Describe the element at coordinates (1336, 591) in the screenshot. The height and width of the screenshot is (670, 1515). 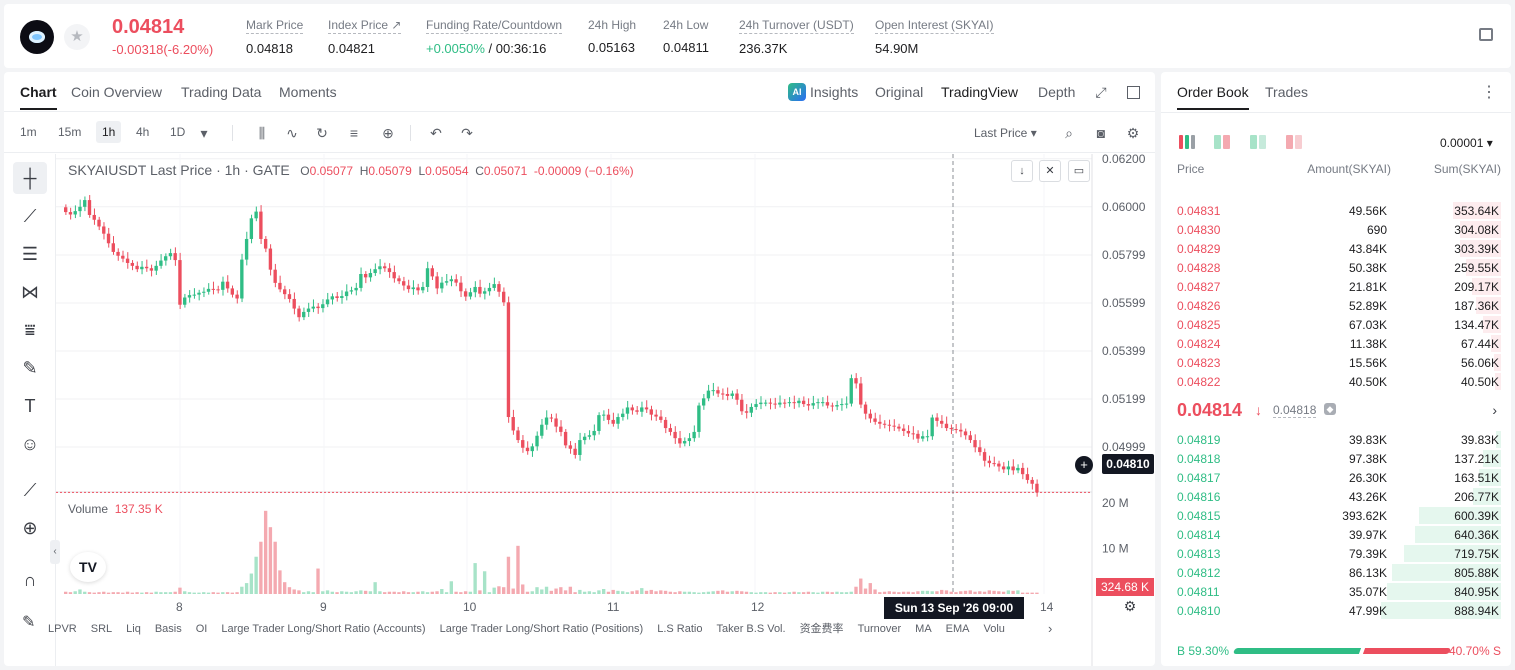
I see `bid-row: 0.04811 35.07K 840.95K` at that location.